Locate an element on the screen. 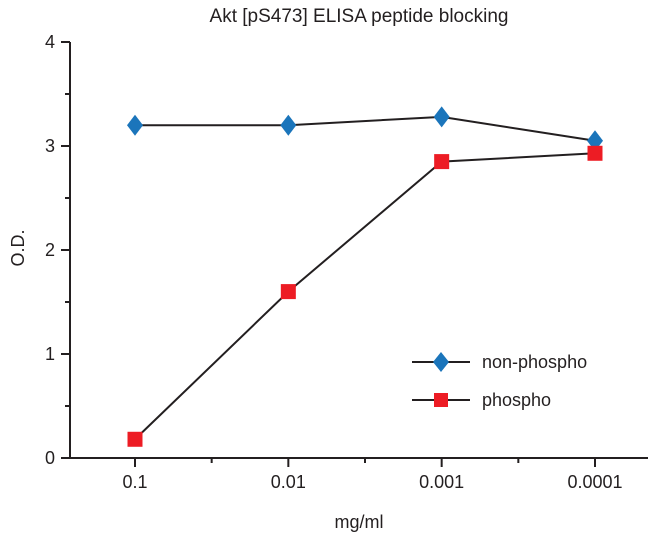 This screenshot has height=543, width=650. non-phospho-diamond-marker-icon is located at coordinates (441, 362).